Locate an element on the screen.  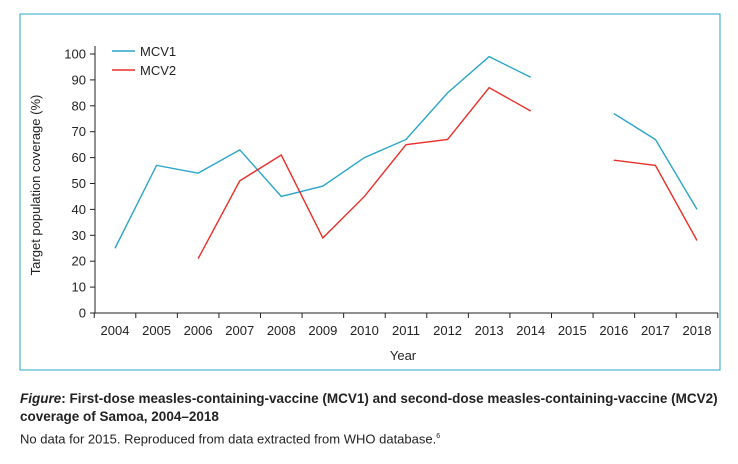
x-tick-label: 2015 is located at coordinates (572, 330).